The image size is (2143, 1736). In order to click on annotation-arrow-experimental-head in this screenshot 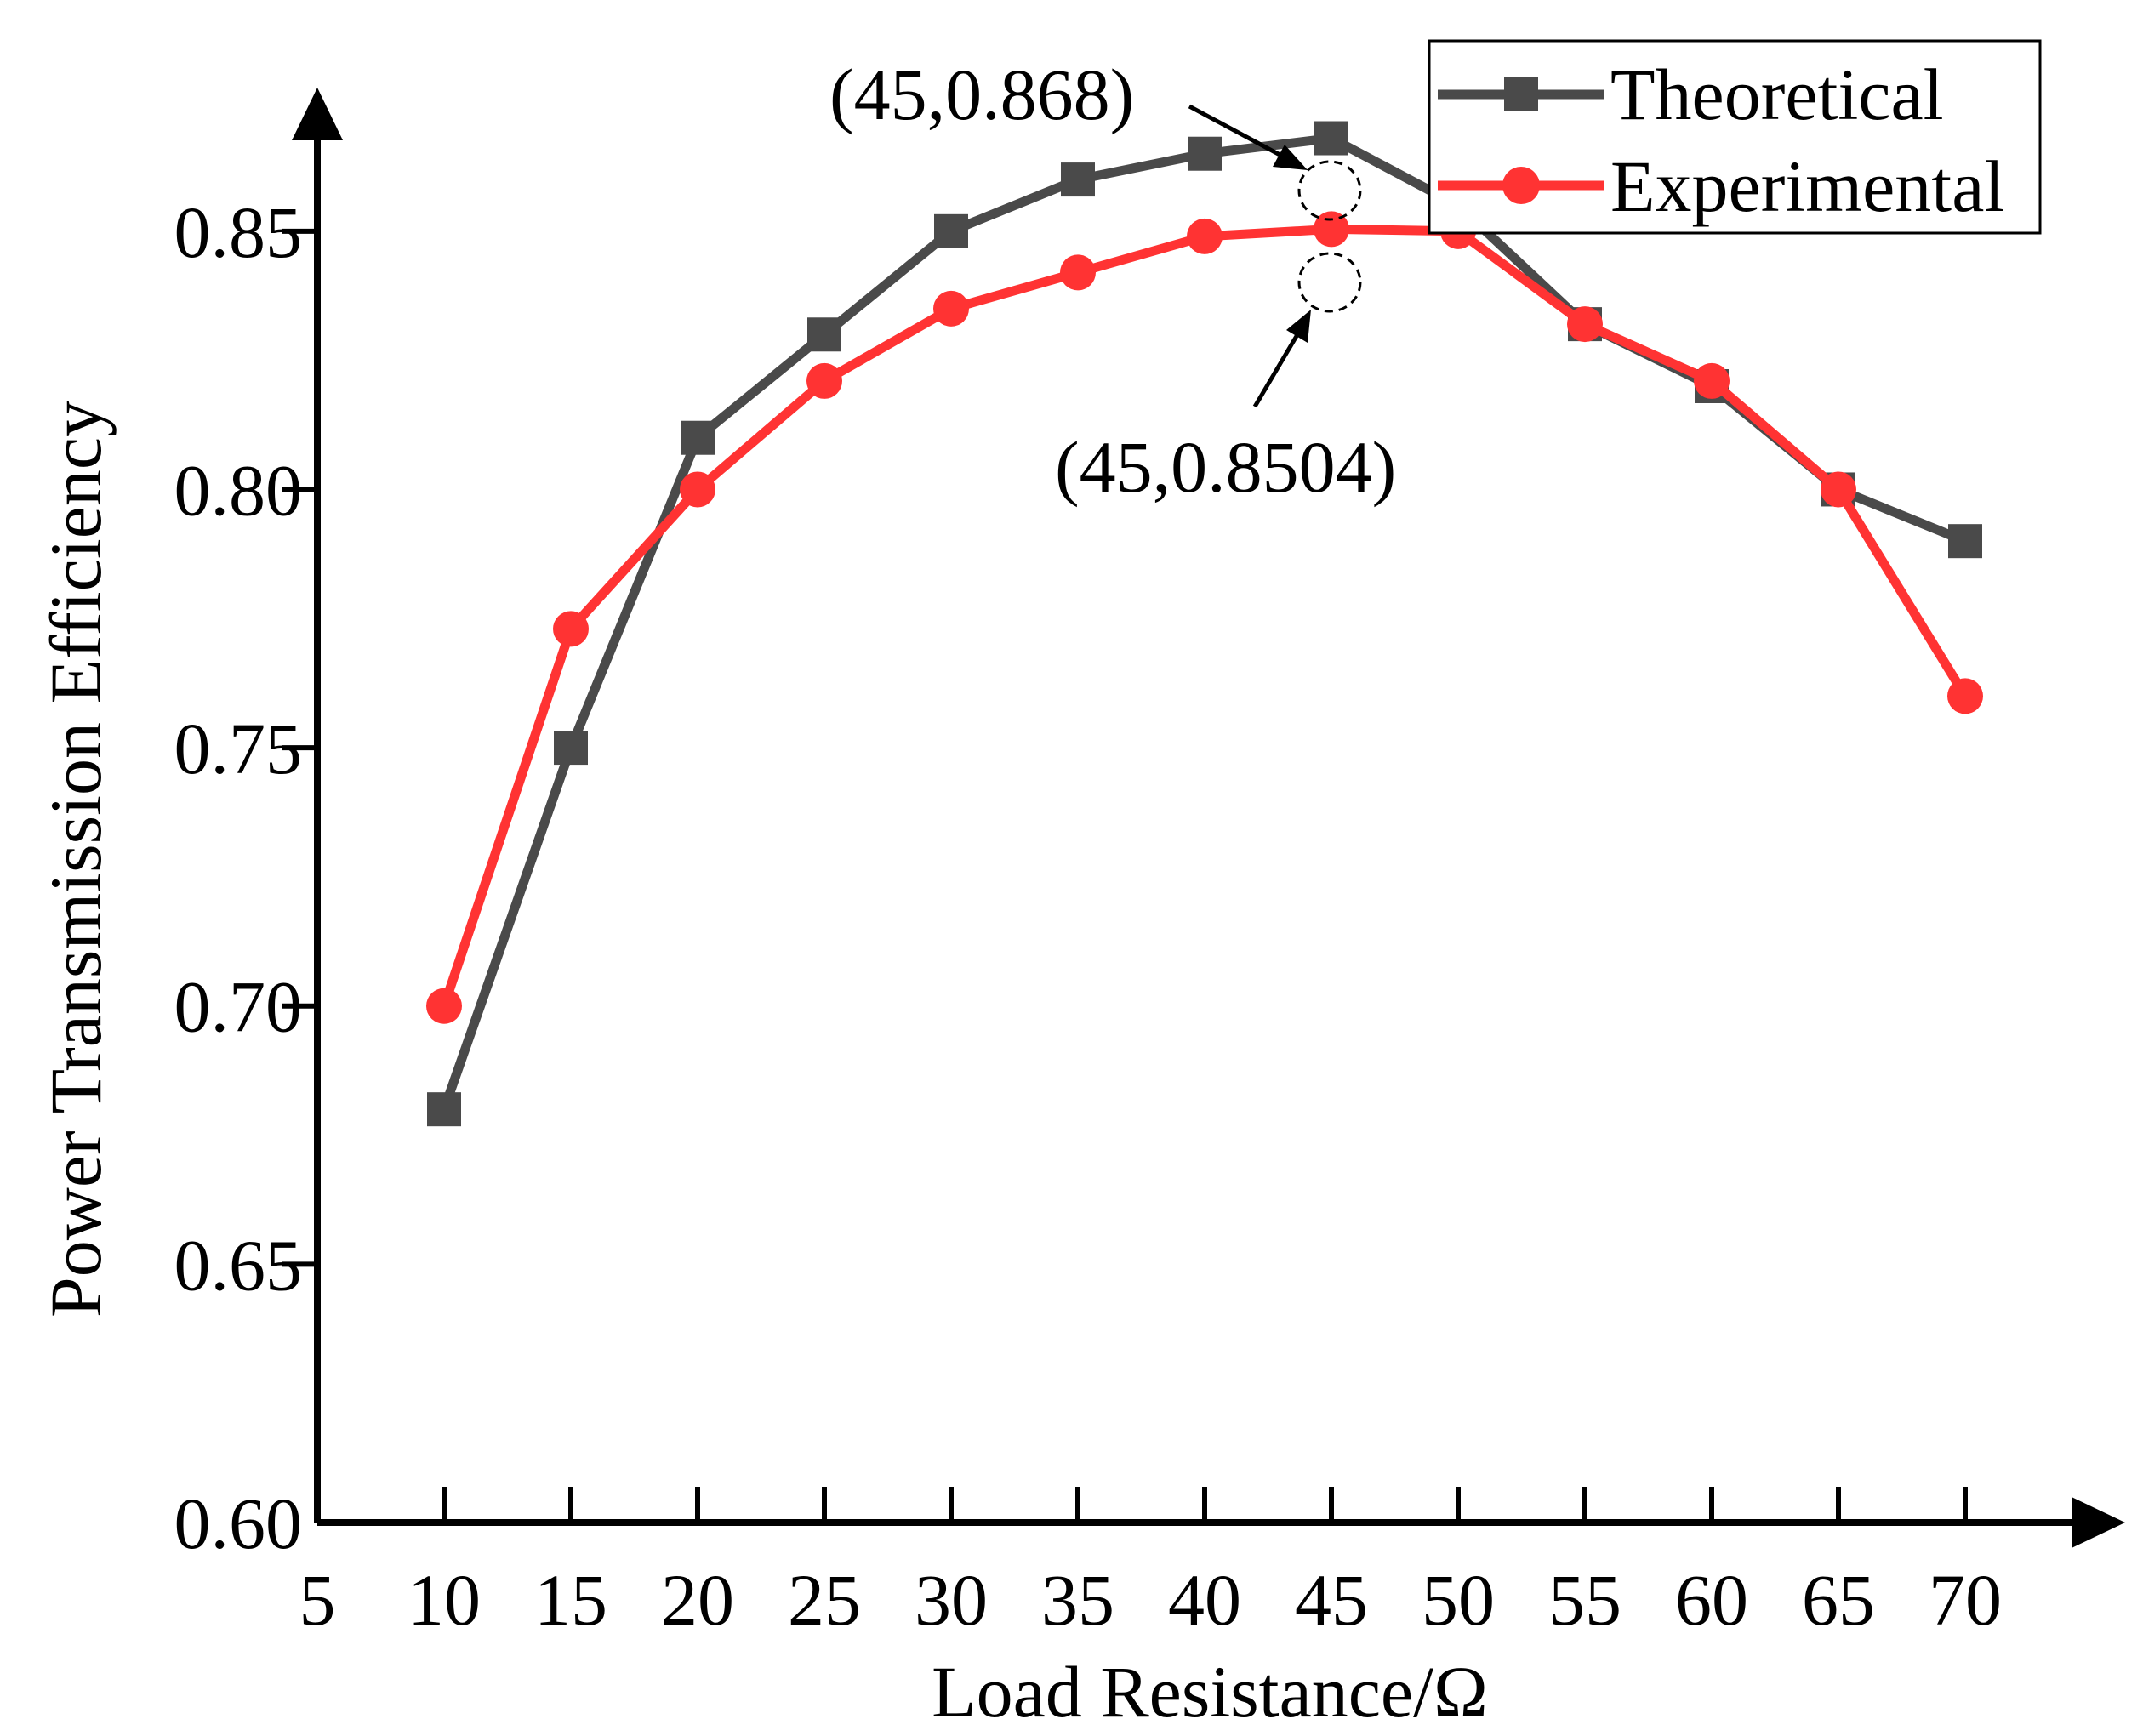, I will do `click(1298, 326)`.